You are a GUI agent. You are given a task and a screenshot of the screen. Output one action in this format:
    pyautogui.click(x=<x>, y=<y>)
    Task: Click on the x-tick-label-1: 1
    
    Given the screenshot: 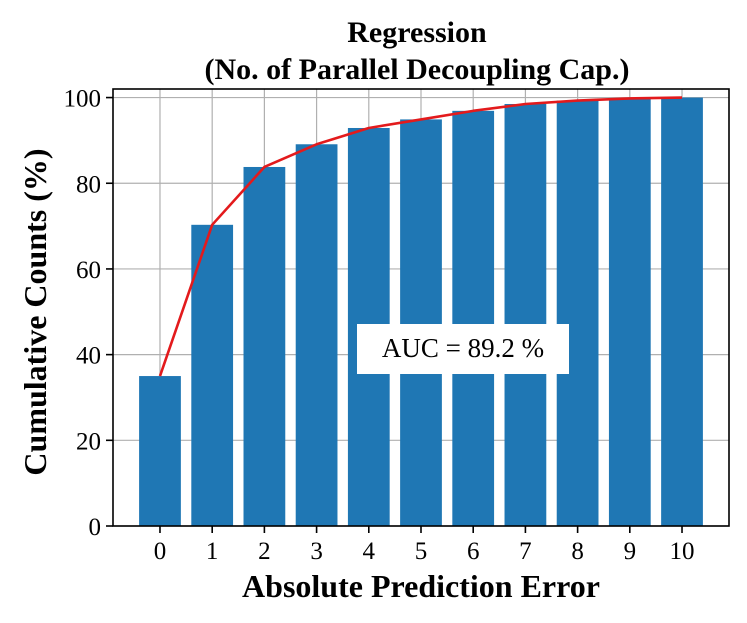 What is the action you would take?
    pyautogui.click(x=212, y=551)
    